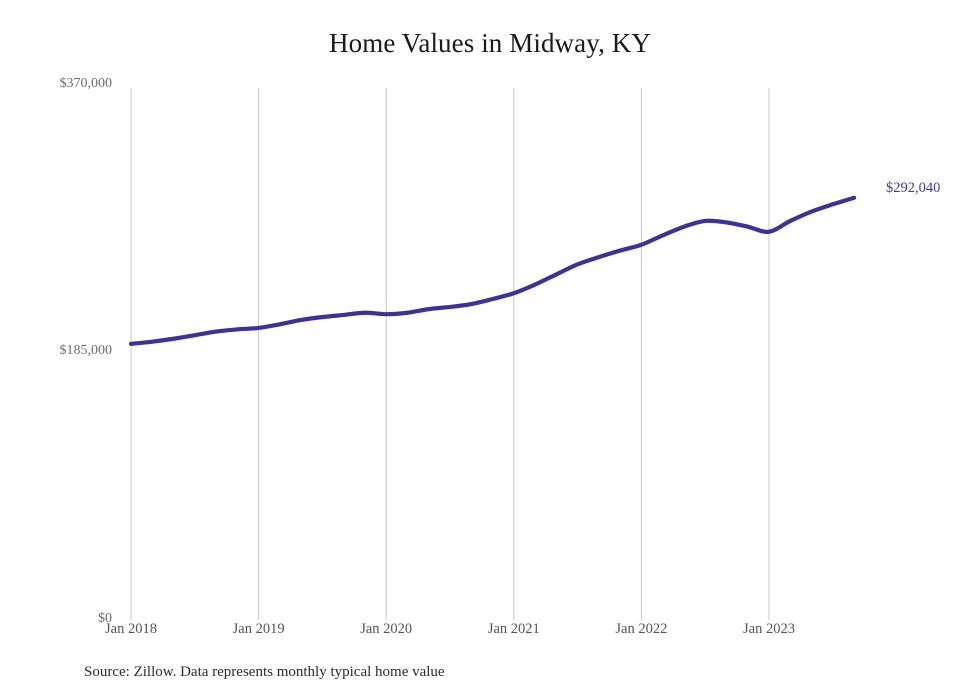 The image size is (980, 699). Describe the element at coordinates (641, 629) in the screenshot. I see `x-axis-tick-jan-2022: Jan 2022` at that location.